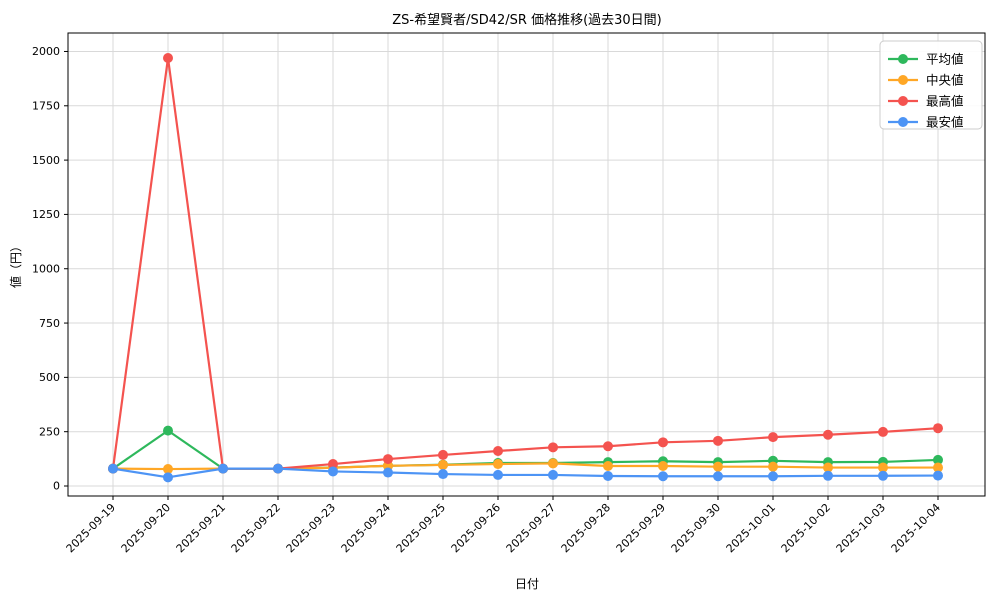 The width and height of the screenshot is (1000, 604). Describe the element at coordinates (527, 20) in the screenshot. I see `chart-title: ZS-希望賢者/SD42/SR 価格推移(過去30日間)` at that location.